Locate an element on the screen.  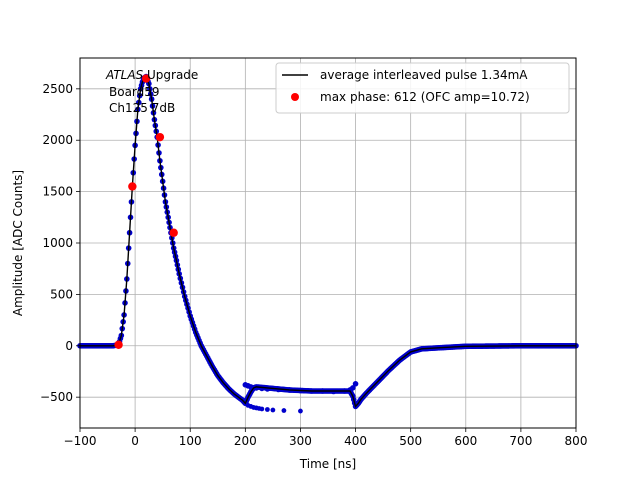
y-tick-label: 500 is located at coordinates (61, 294).